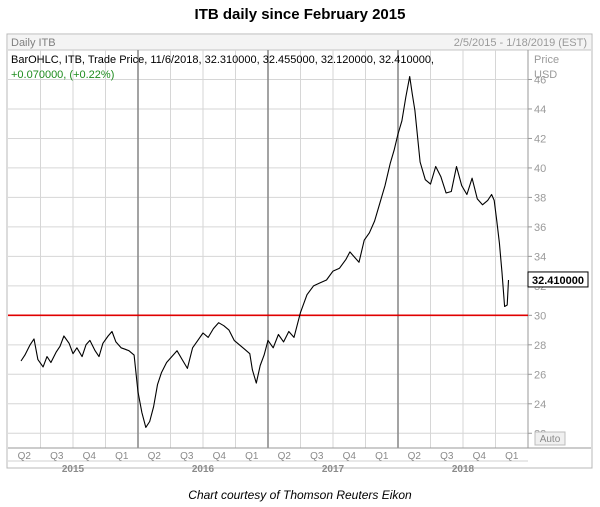 Image resolution: width=600 pixels, height=507 pixels. I want to click on chart-header-bar, so click(299, 42).